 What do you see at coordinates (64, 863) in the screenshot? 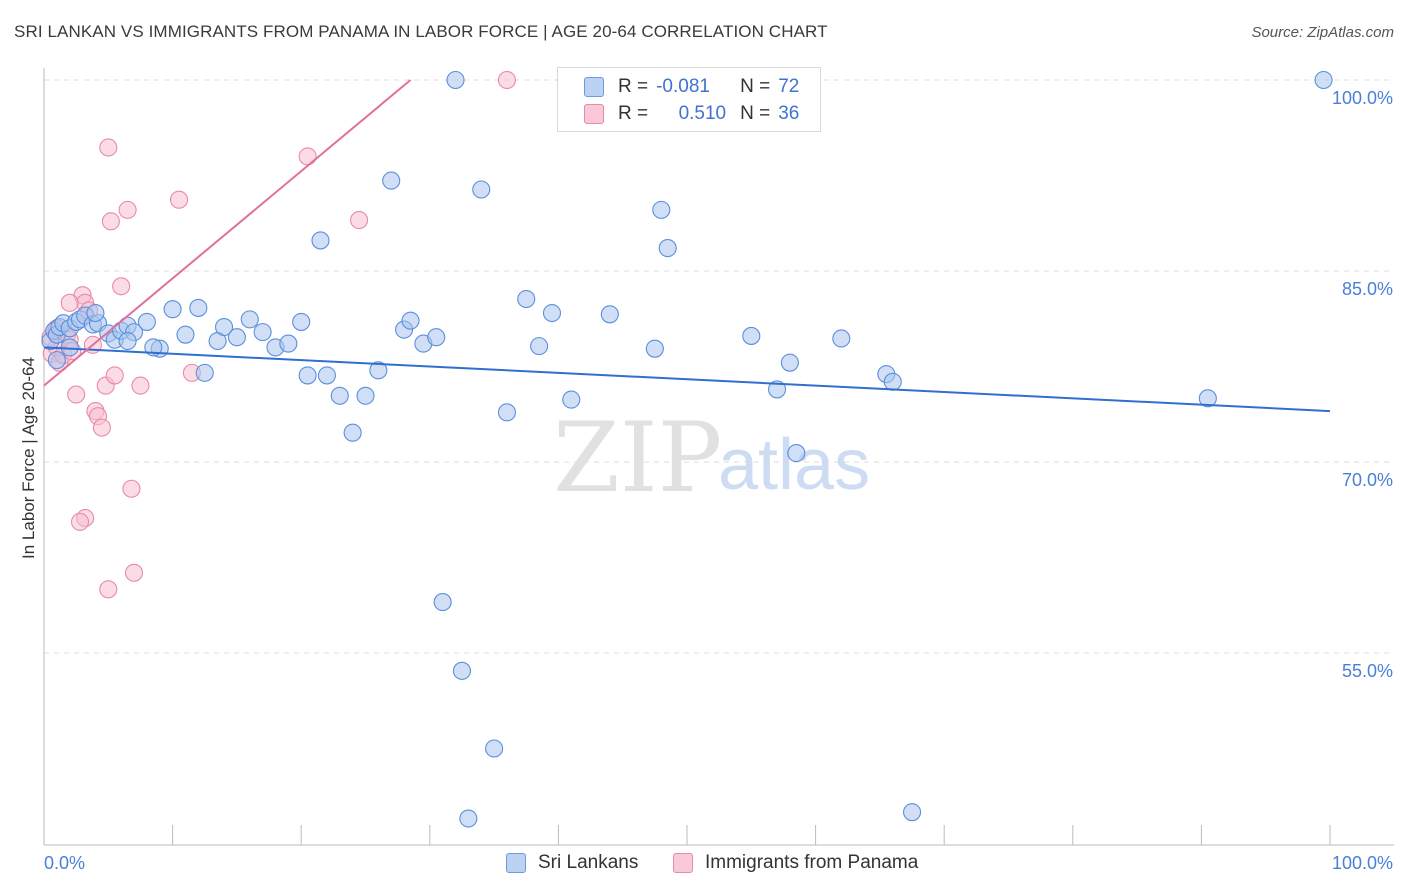
I see `x-tick-label-min: 0.0%` at bounding box center [64, 863].